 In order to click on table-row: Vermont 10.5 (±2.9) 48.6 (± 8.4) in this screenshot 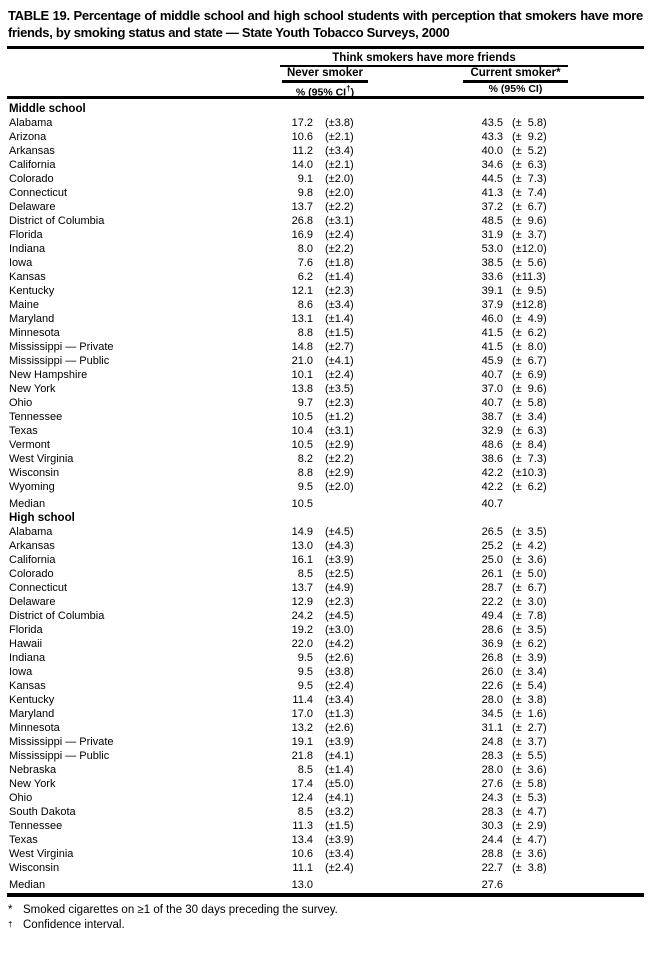, I will do `click(325, 445)`.